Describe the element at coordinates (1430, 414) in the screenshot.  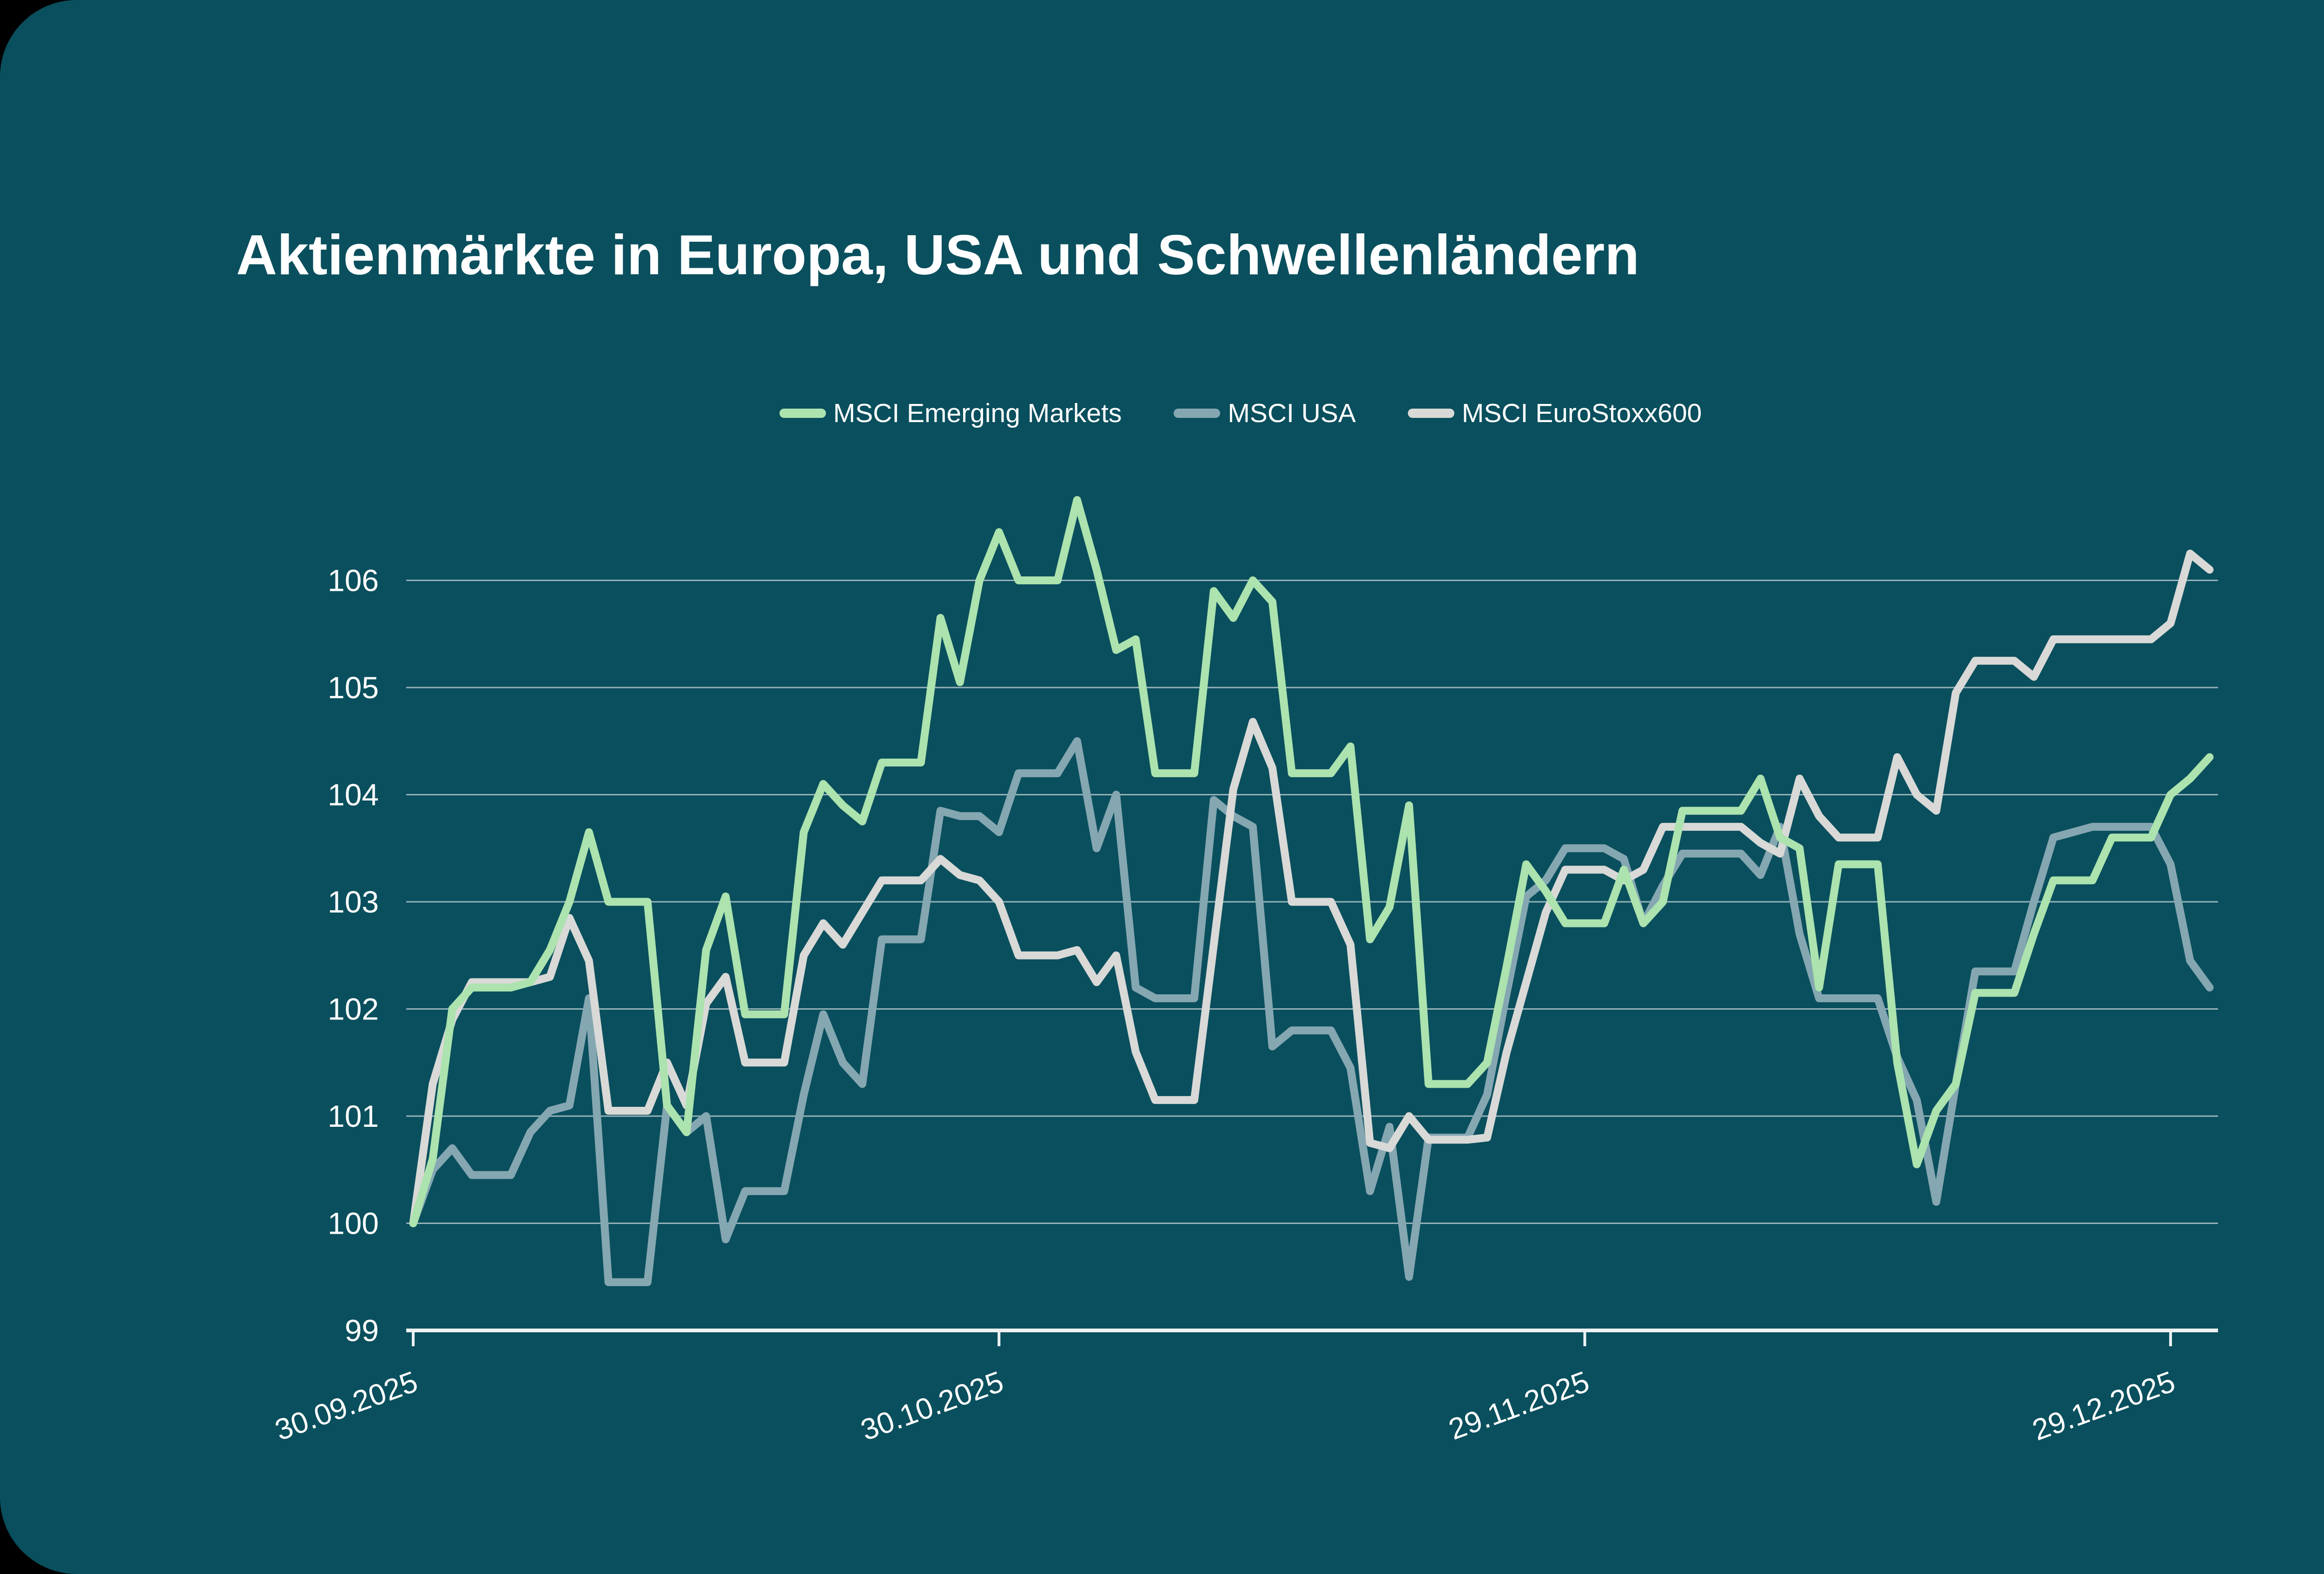
I see `legend-swatch-eurostoxx-icon` at that location.